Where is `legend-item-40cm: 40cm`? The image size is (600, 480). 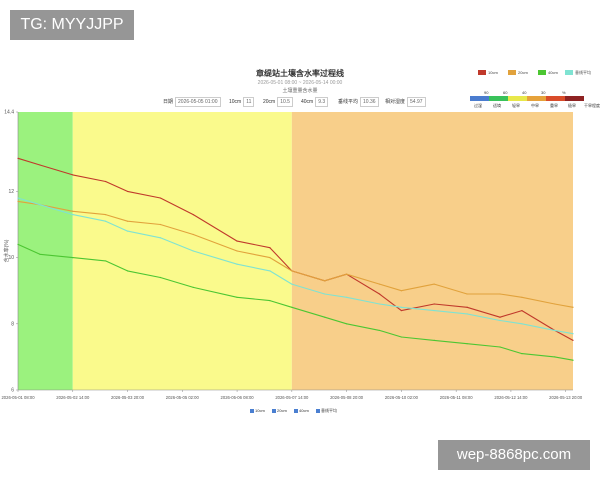
legend-item-40cm: 40cm is located at coordinates (548, 73).